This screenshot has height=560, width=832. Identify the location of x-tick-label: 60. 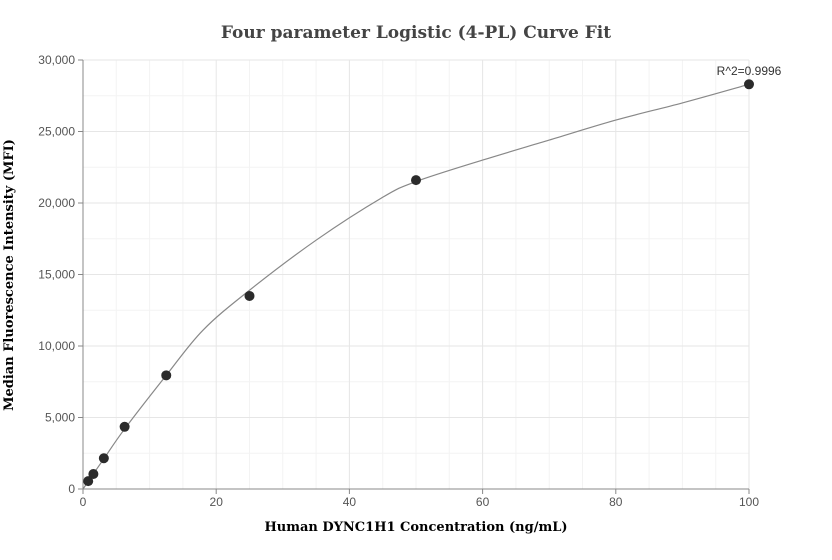
(483, 502).